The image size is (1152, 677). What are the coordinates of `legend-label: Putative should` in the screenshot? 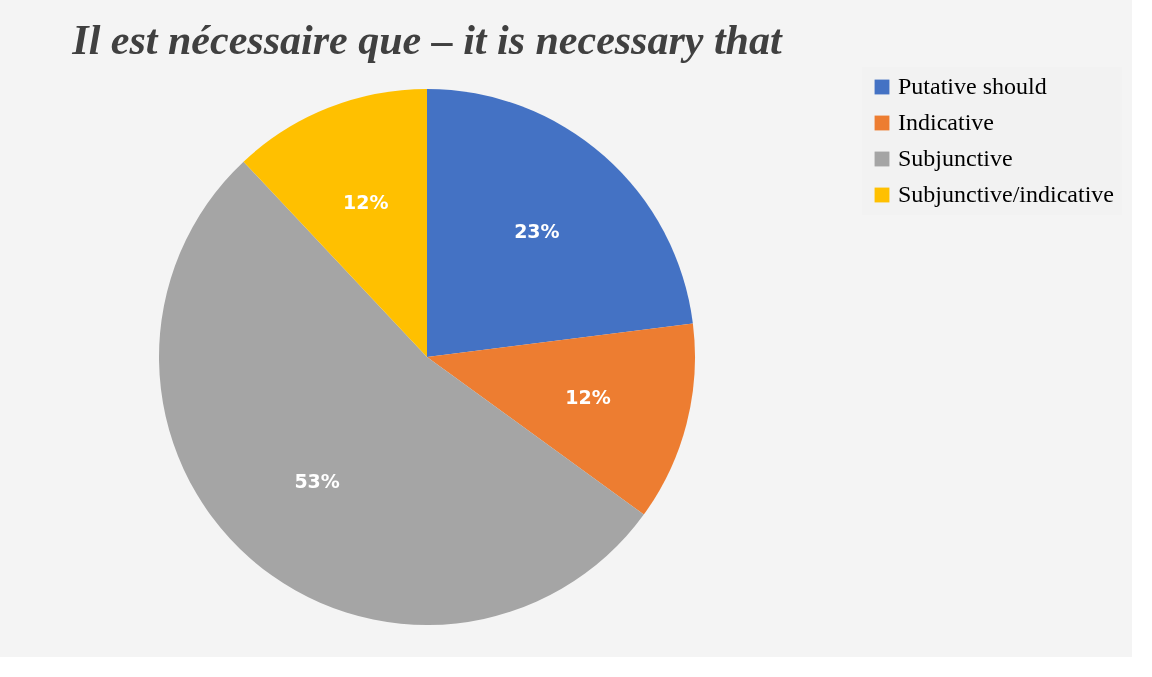 It's located at (972, 86).